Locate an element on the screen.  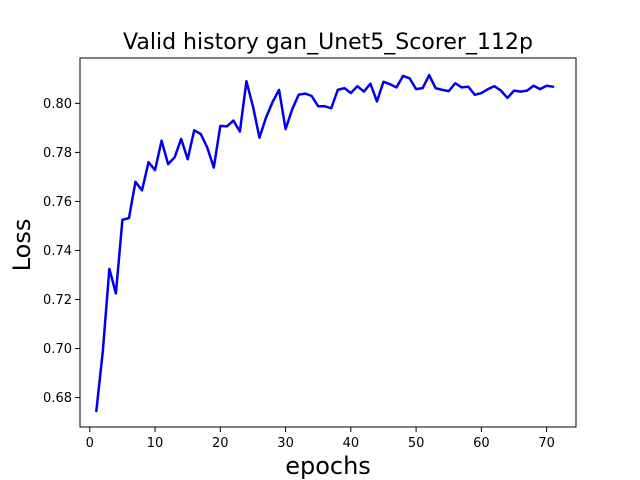
y-tick-label: 0.70 is located at coordinates (57, 349).